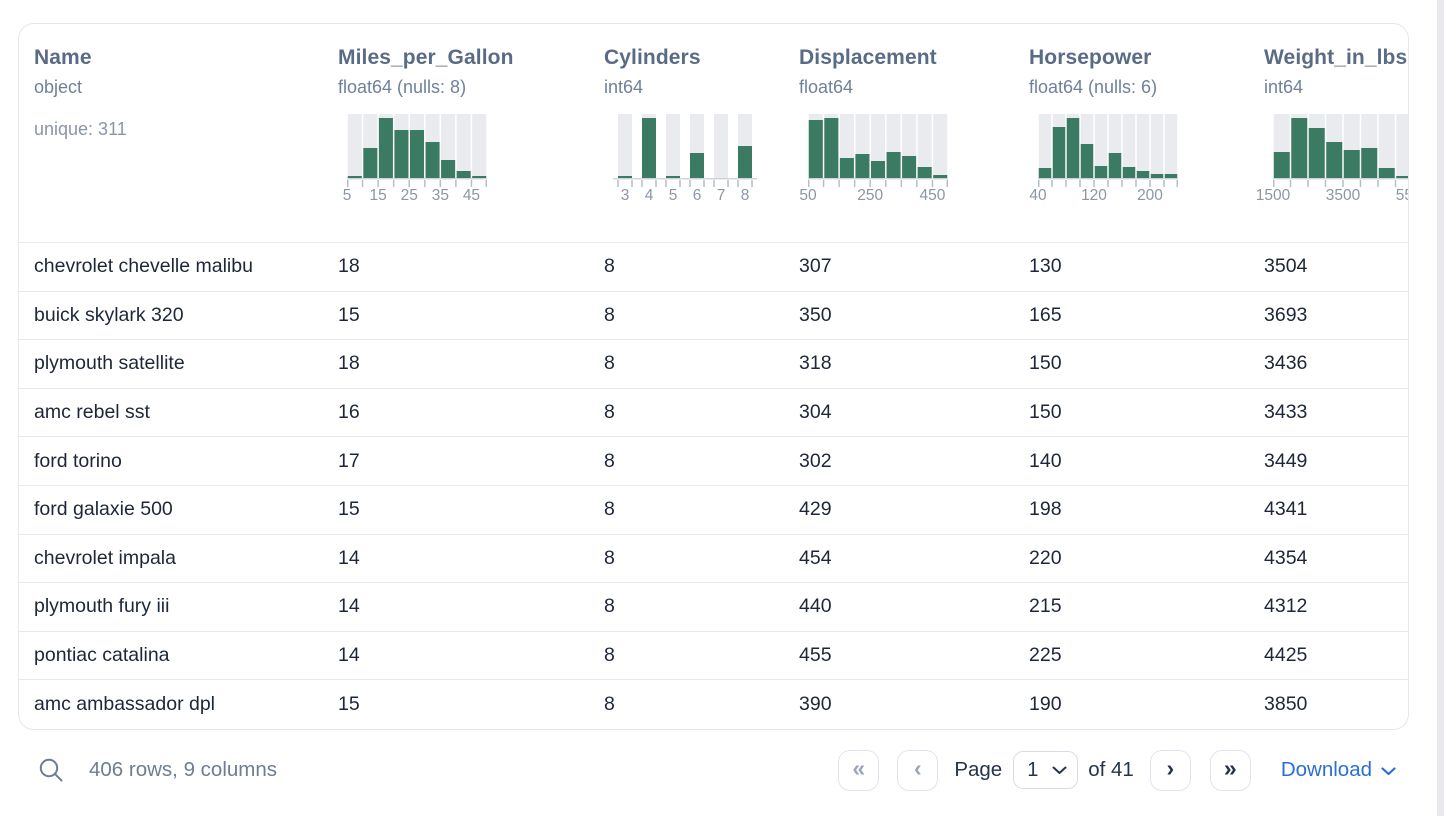  I want to click on table-row: amc rebel sst 16 8 304 150 3433, so click(713, 413).